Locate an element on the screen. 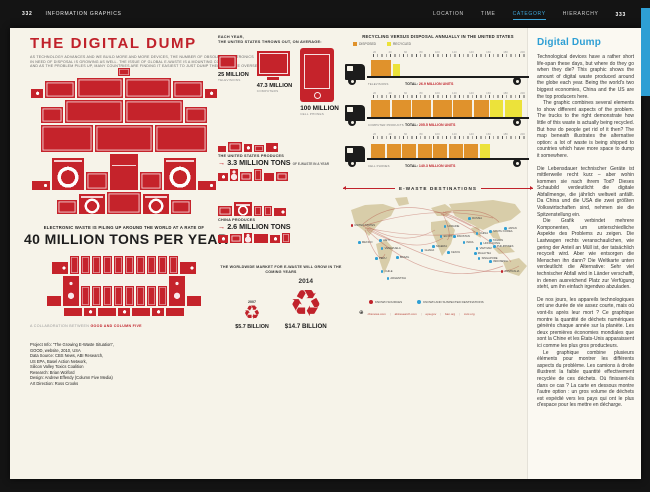 The width and height of the screenshot is (650, 492). china-produces-label: CHINA PRODUCES is located at coordinates (237, 220).